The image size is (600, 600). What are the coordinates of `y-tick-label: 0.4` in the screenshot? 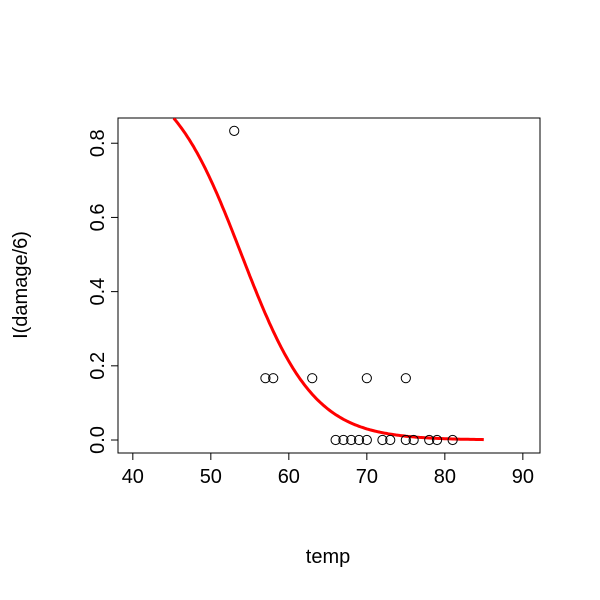 It's located at (98, 292).